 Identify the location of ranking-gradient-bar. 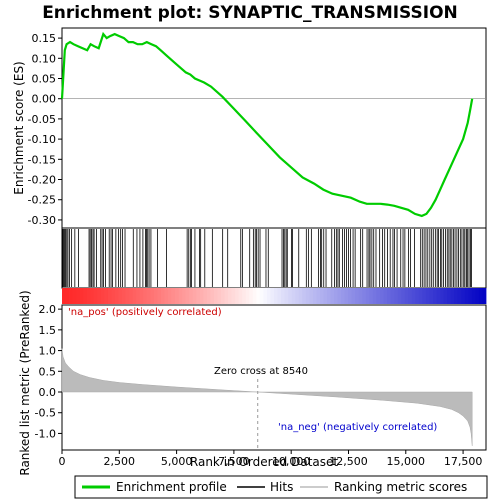
(274, 296).